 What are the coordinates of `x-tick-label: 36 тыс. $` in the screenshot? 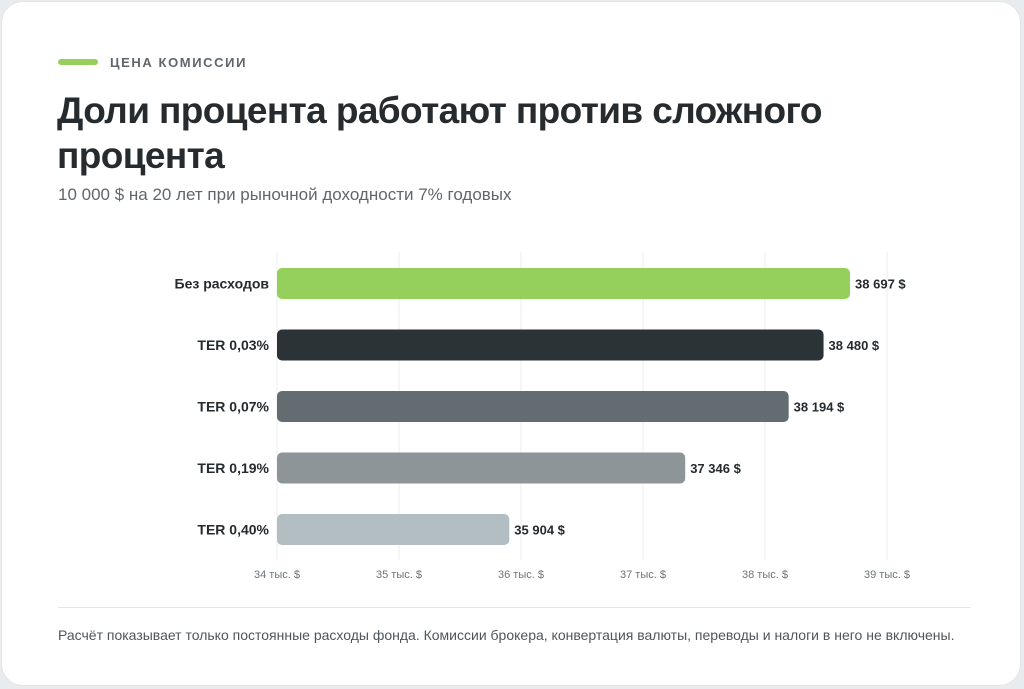 It's located at (521, 575).